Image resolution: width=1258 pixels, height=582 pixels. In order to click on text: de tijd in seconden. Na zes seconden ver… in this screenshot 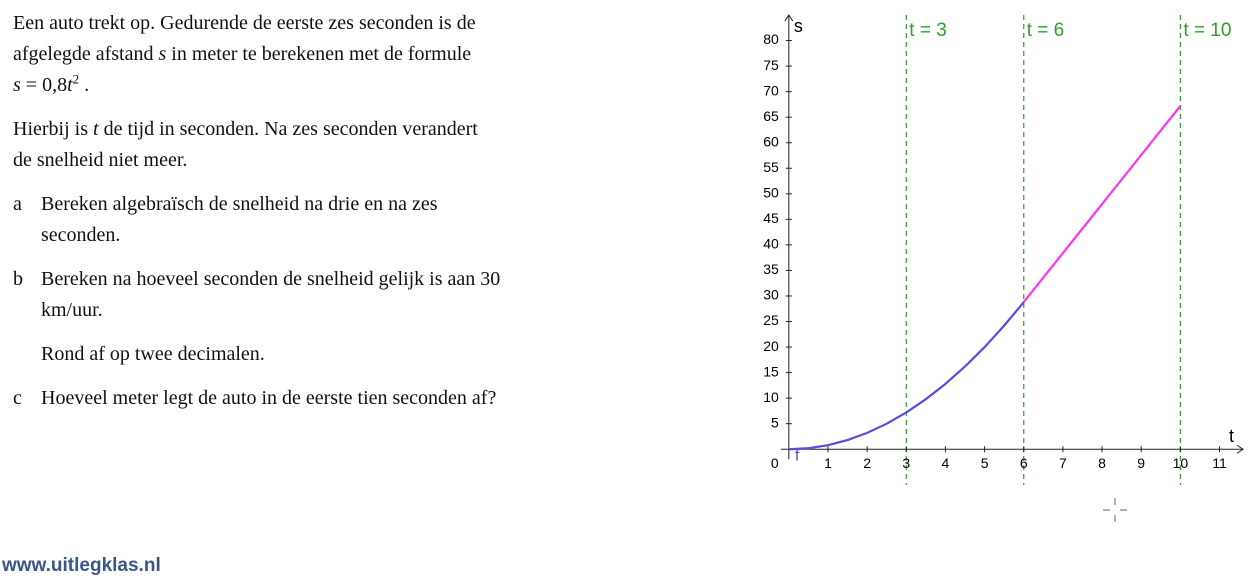, I will do `click(288, 129)`.